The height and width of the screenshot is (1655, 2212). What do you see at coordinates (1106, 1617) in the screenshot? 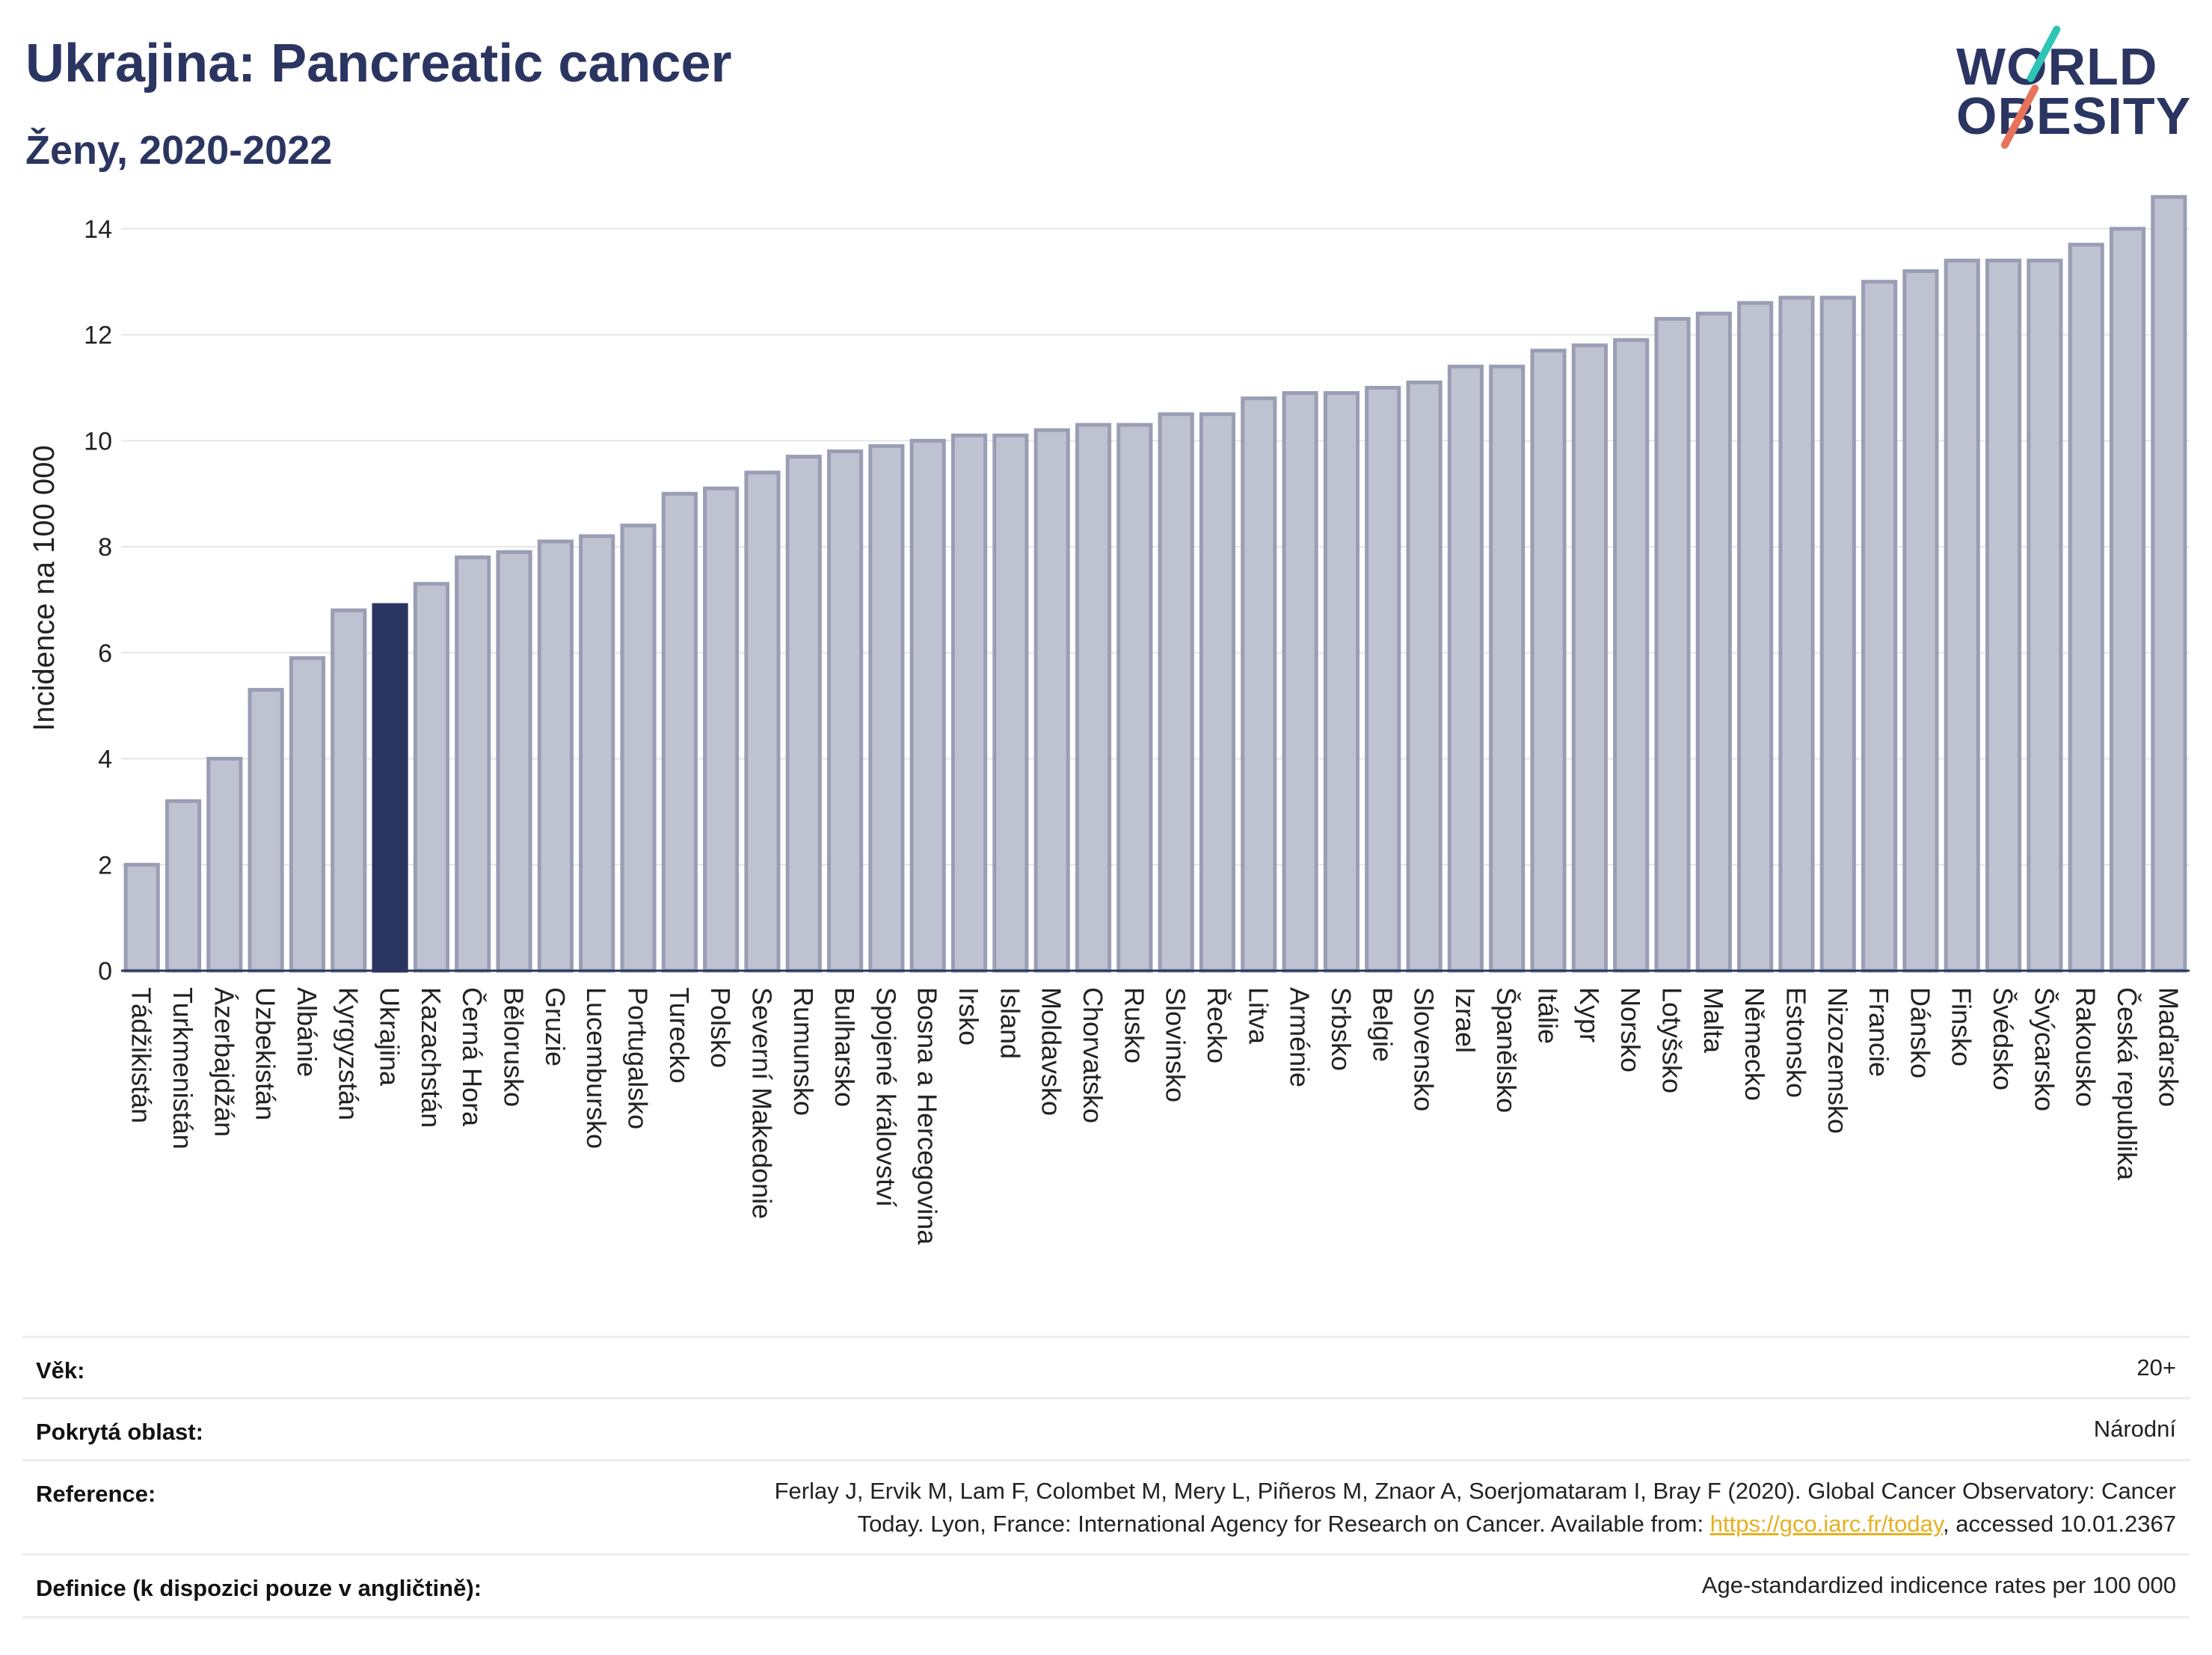
I see `info-table-bottom-border` at bounding box center [1106, 1617].